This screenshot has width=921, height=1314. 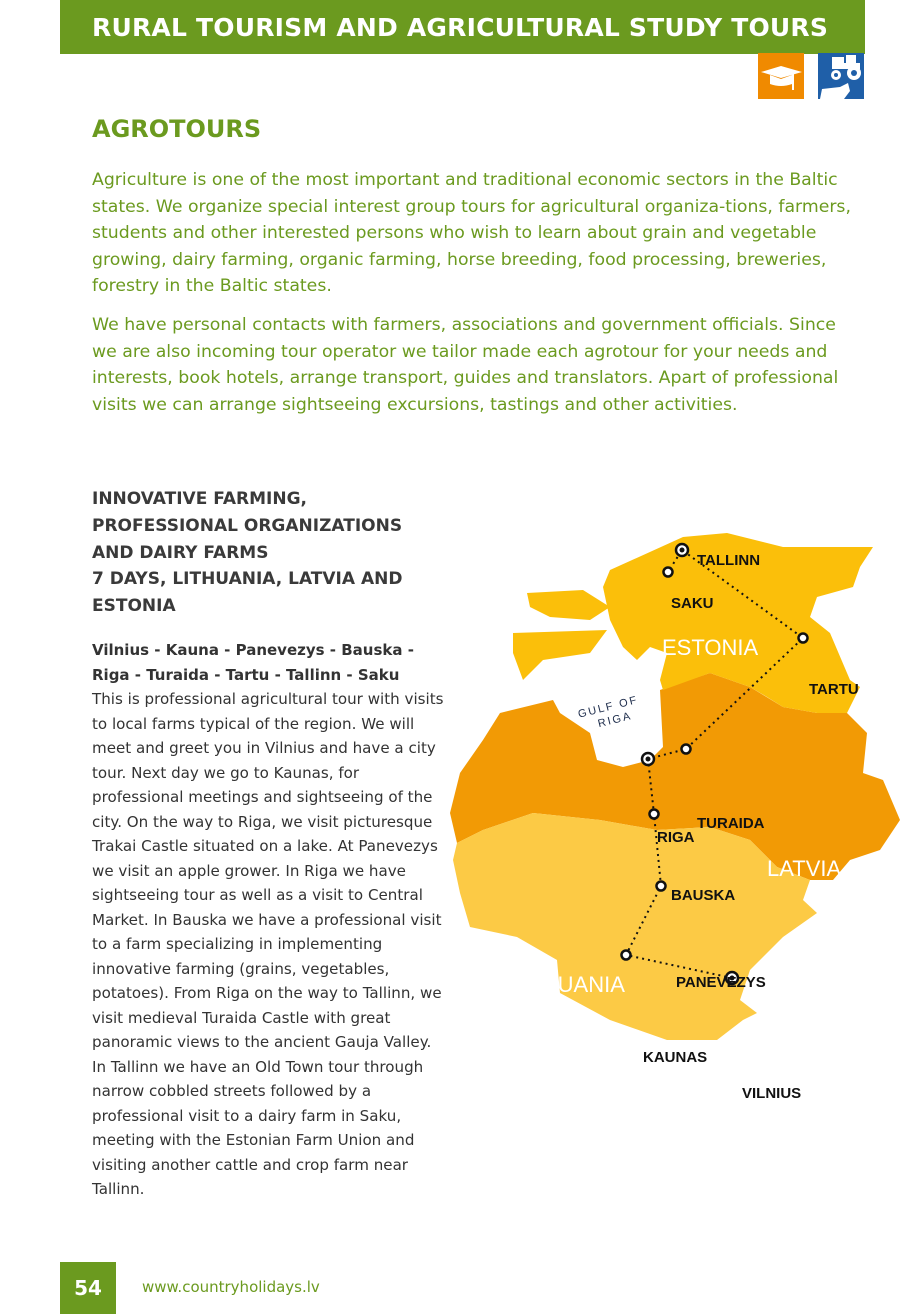 What do you see at coordinates (781, 76) in the screenshot?
I see `graduation-cap-icon` at bounding box center [781, 76].